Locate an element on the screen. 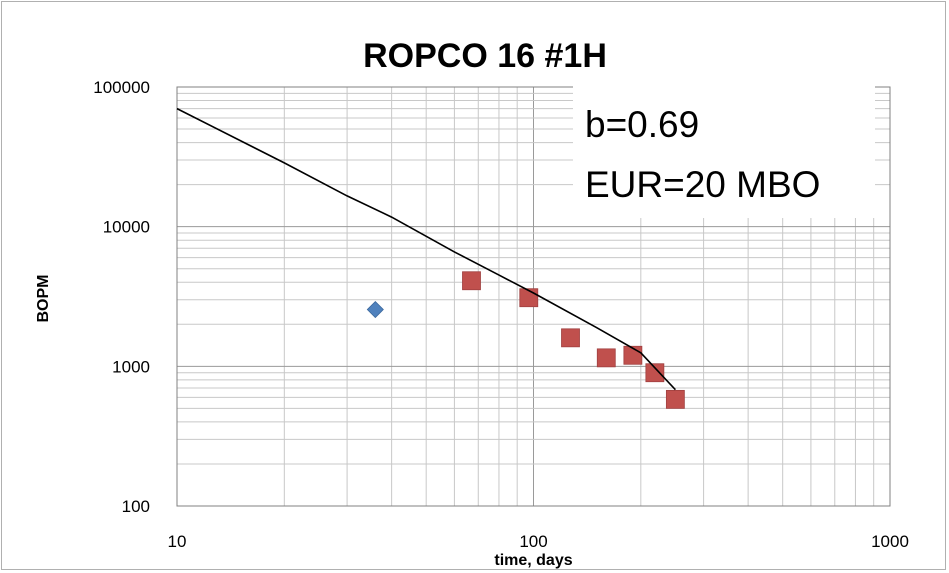 This screenshot has width=949, height=573. y-tick-label: 100000 is located at coordinates (121, 87).